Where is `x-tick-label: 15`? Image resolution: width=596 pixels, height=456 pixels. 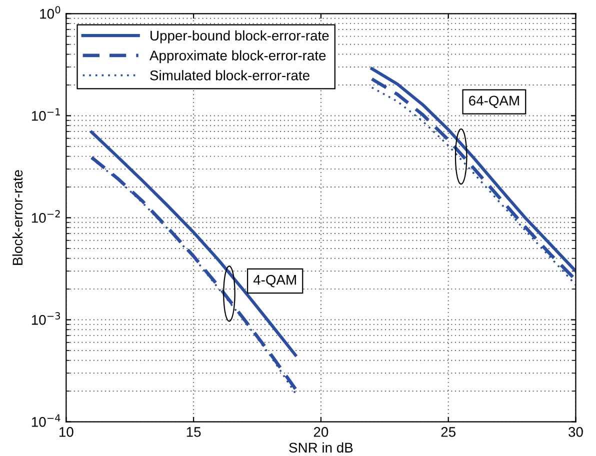 x-tick-label: 15 is located at coordinates (193, 432).